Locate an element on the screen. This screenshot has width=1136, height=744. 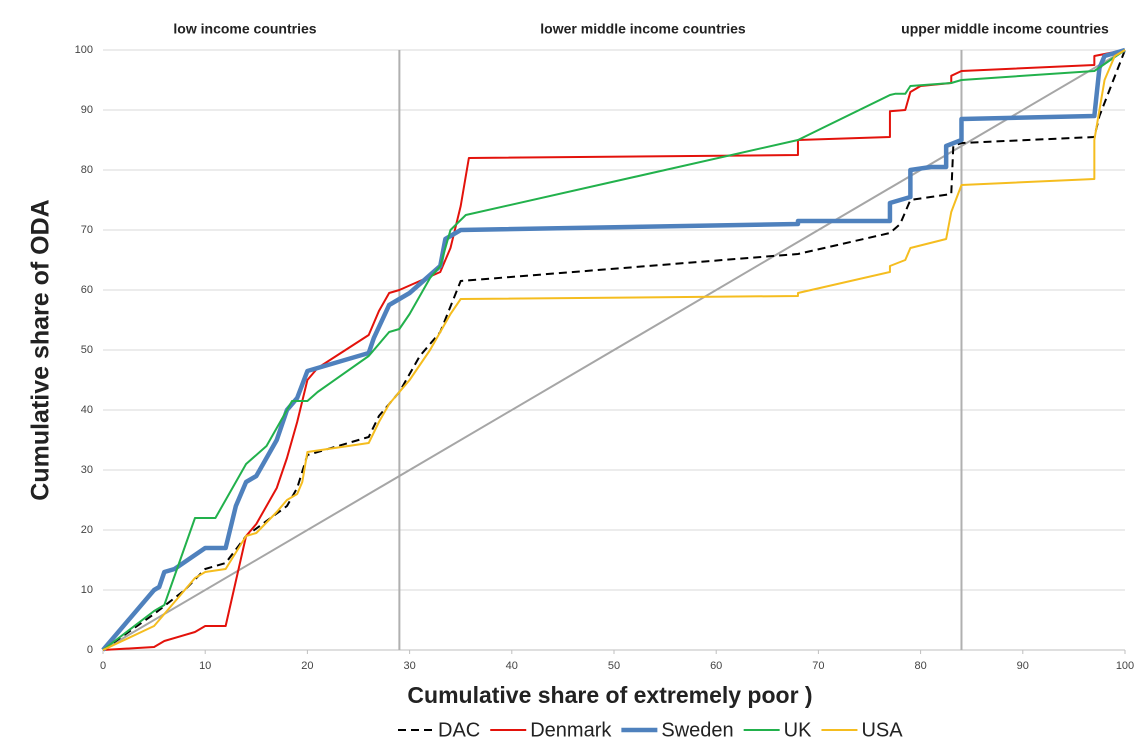
y-axis-label: Cumulative share of ODA is located at coordinates (41, 349).